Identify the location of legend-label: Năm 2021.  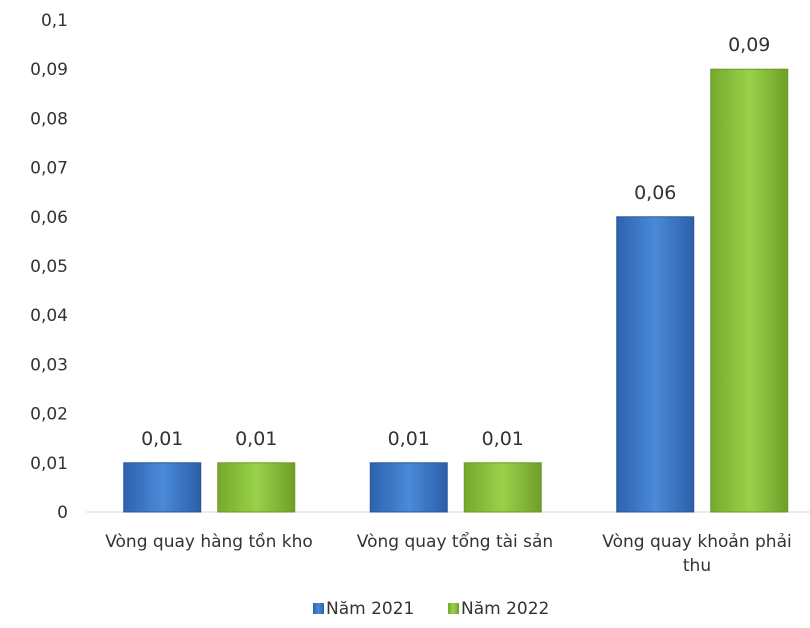
(370, 609).